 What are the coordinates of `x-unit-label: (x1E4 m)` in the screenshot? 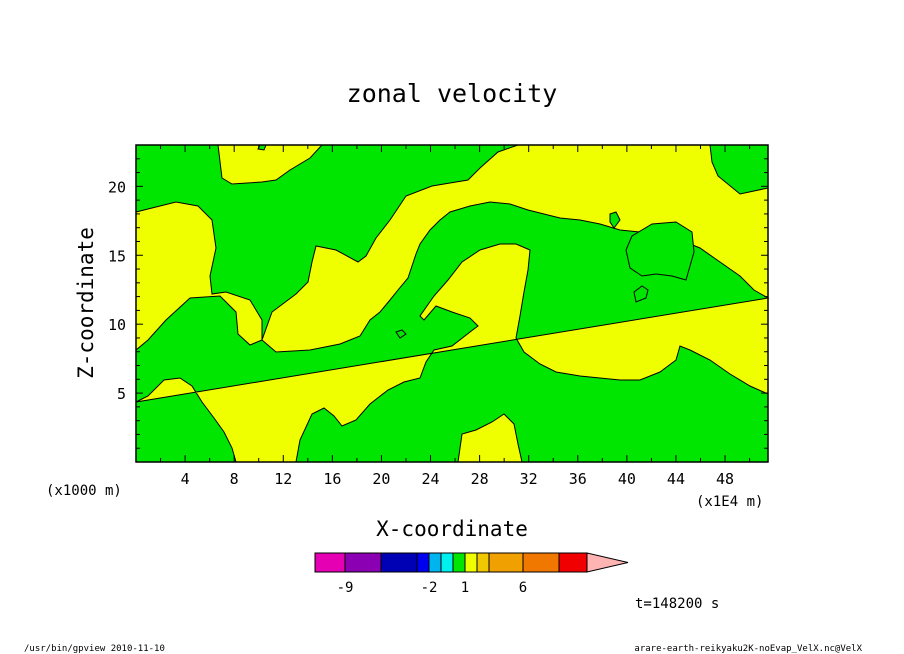 It's located at (729, 502).